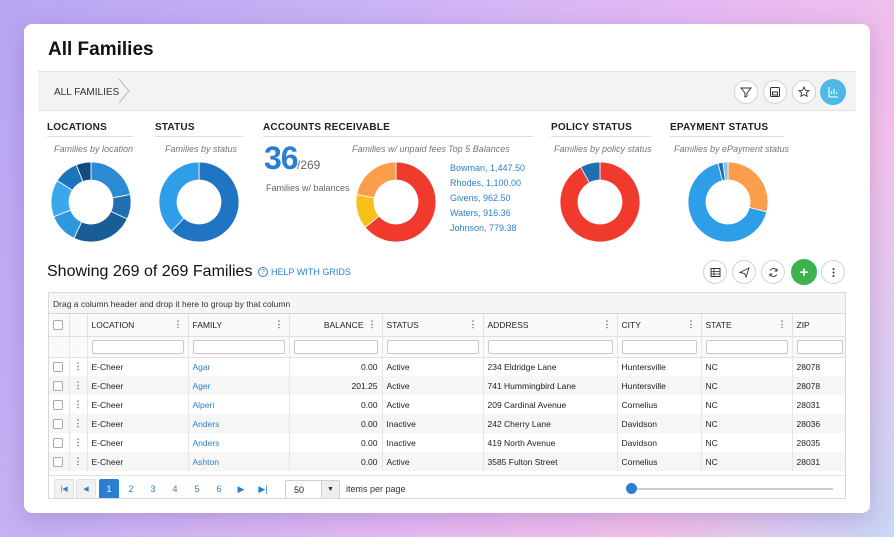 The image size is (894, 537). What do you see at coordinates (153, 489) in the screenshot?
I see `page-button: 3` at bounding box center [153, 489].